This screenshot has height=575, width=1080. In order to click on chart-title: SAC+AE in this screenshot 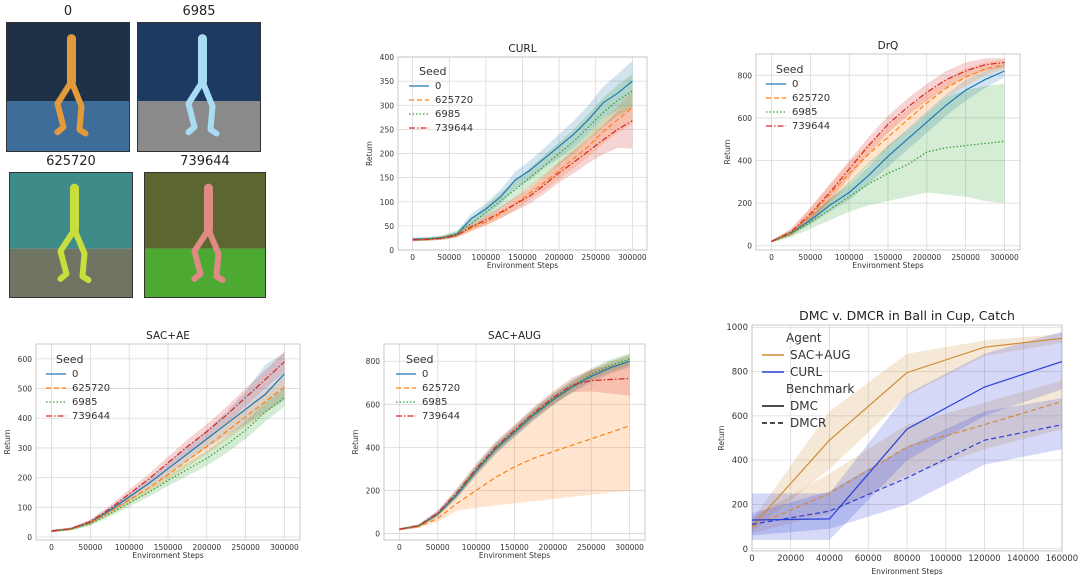, I will do `click(168, 336)`.